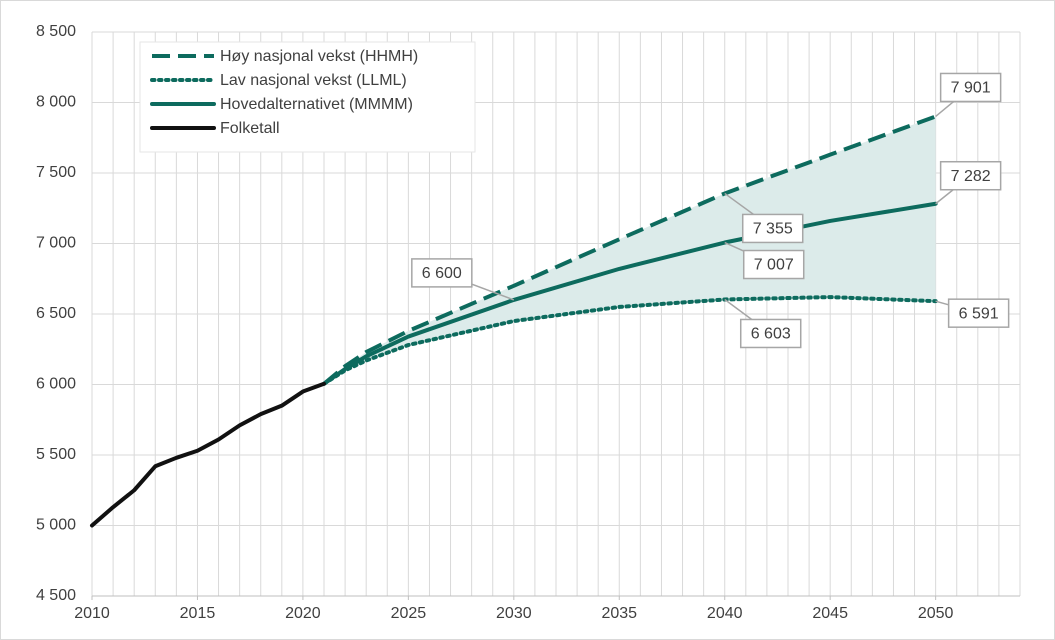  Describe the element at coordinates (319, 56) in the screenshot. I see `legend-label: Høy nasjonal vekst (HHMH)` at that location.